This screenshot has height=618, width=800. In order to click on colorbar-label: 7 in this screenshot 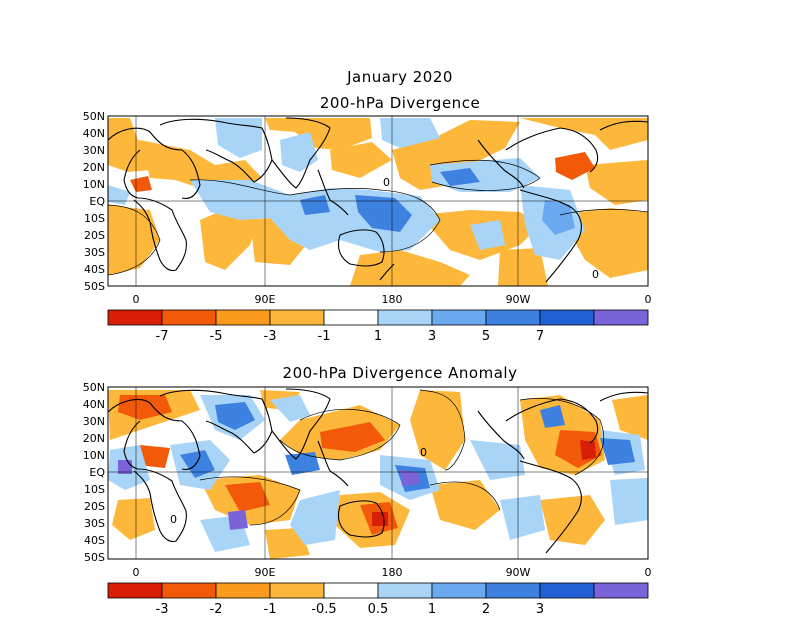, I will do `click(540, 336)`.